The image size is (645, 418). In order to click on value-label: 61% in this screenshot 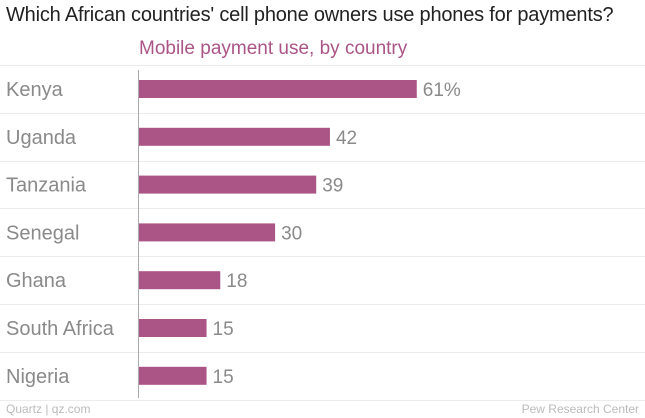, I will do `click(442, 90)`.